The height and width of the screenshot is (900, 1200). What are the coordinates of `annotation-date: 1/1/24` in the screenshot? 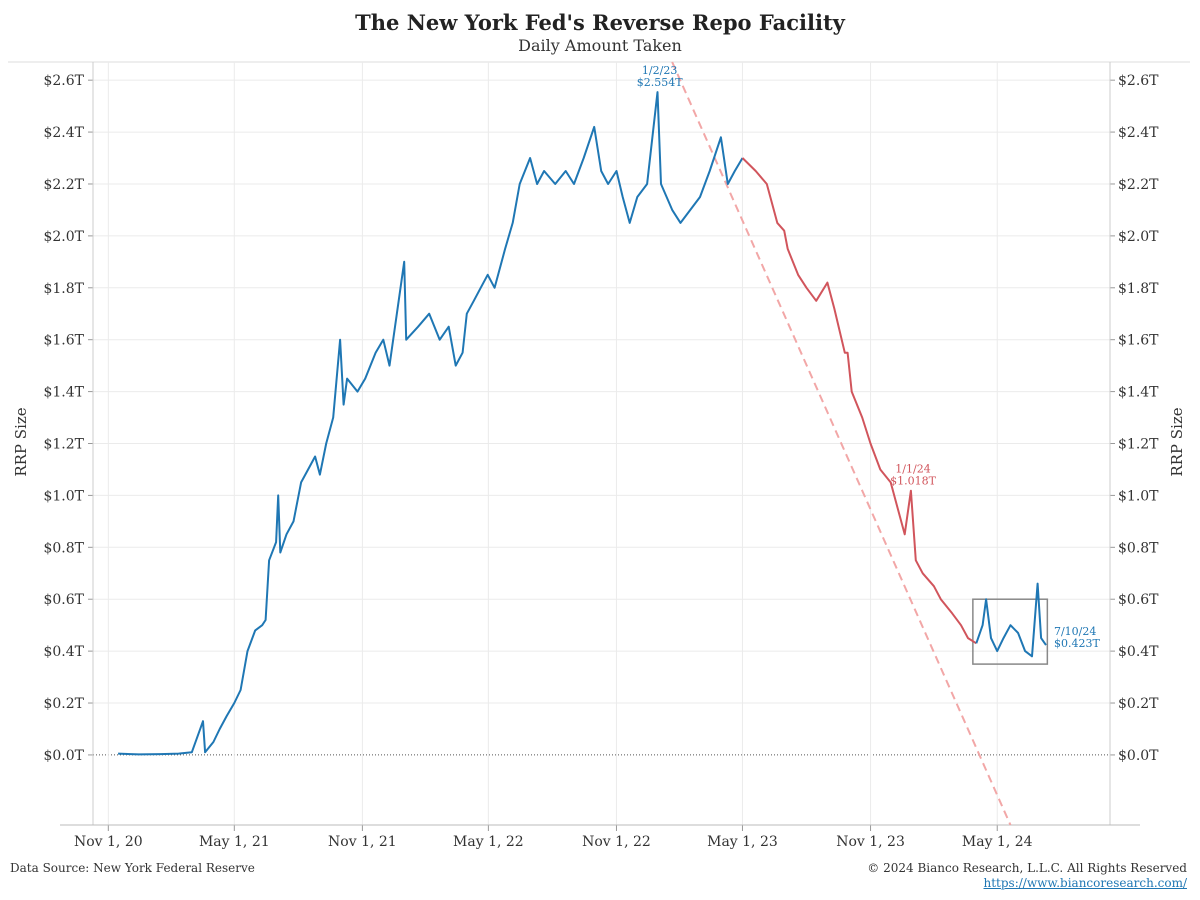 It's located at (912, 469).